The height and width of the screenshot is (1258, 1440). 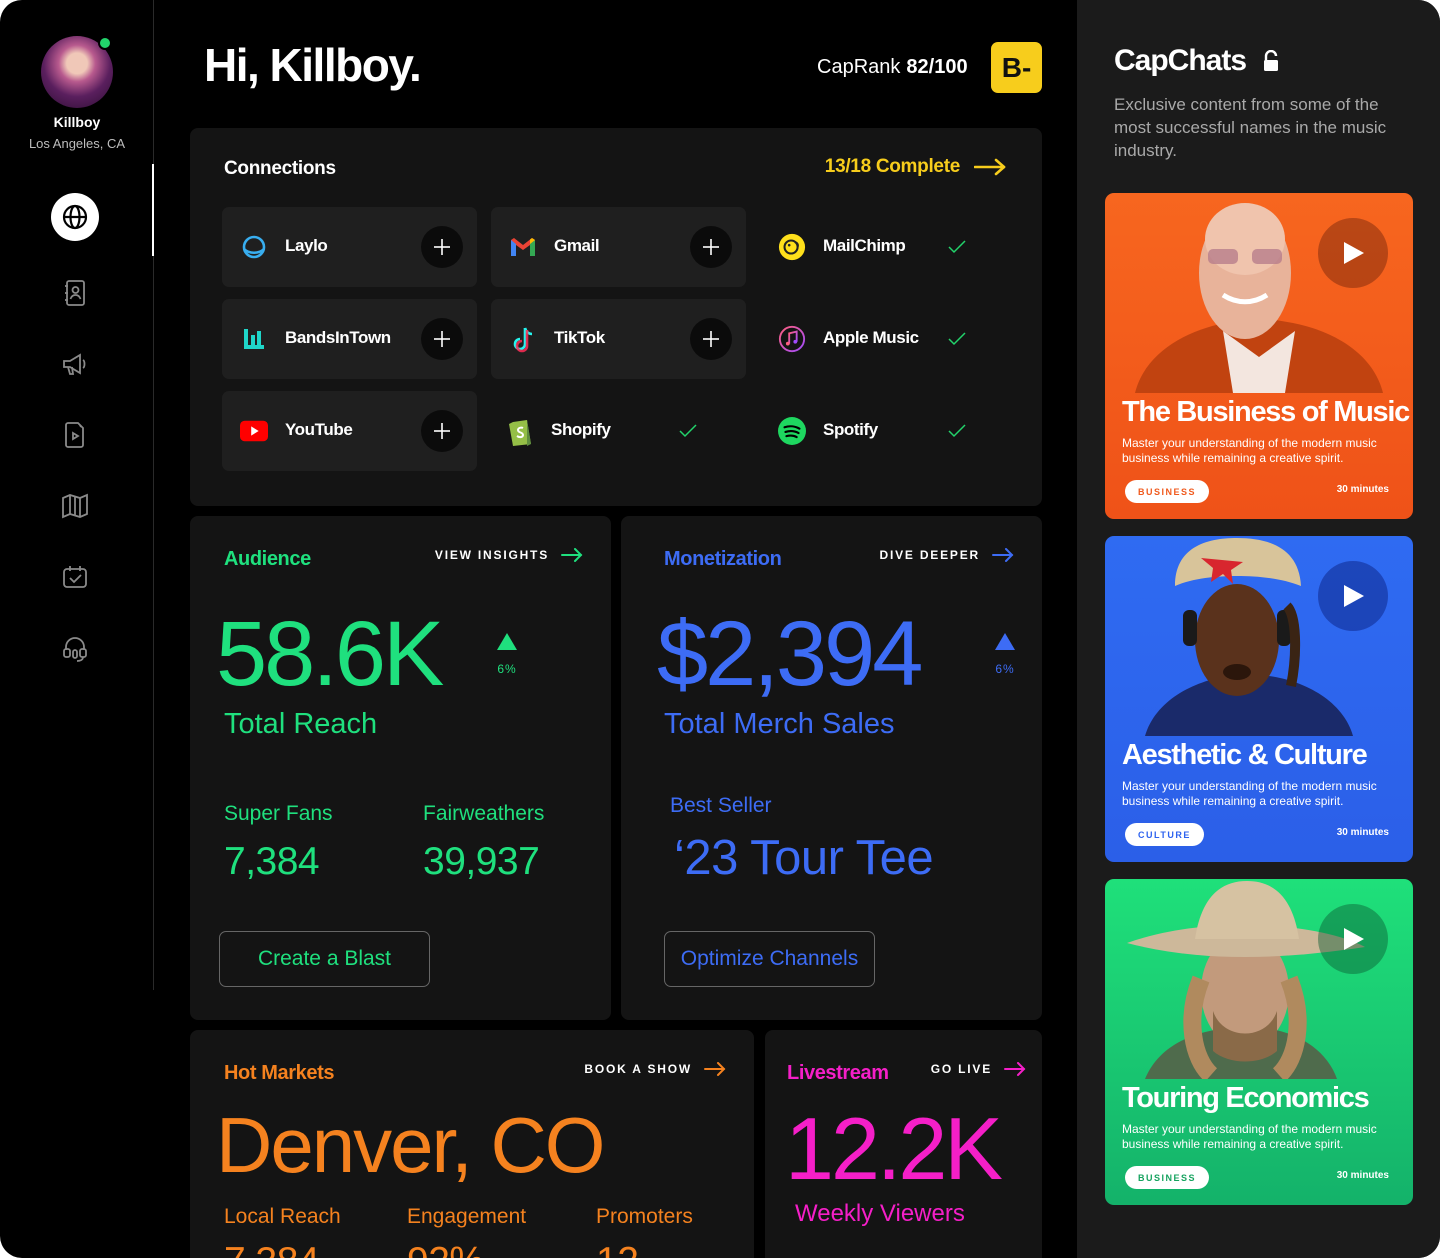 I want to click on hot-markets-title: Hot Markets, so click(x=279, y=1073).